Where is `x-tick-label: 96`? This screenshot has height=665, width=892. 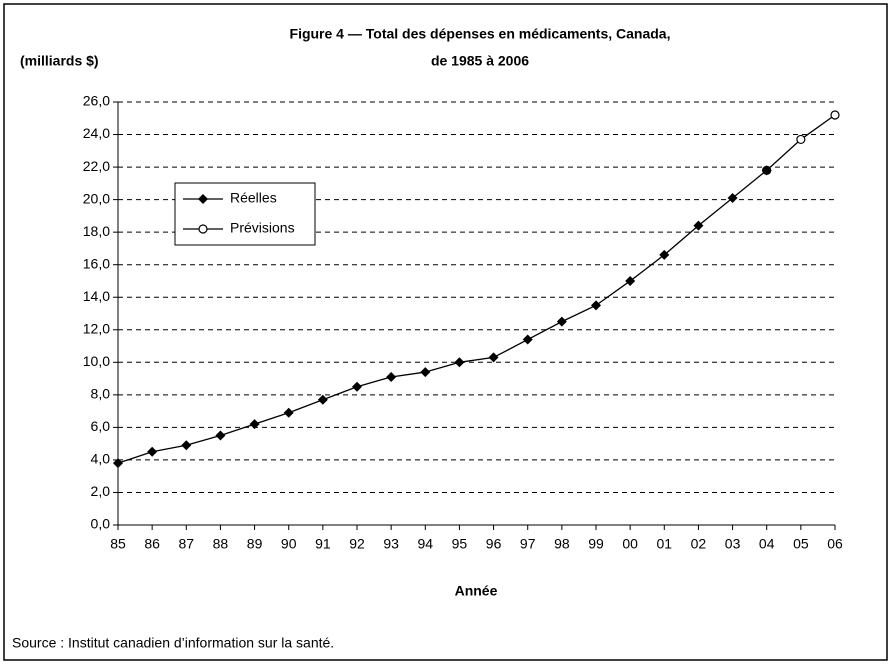 x-tick-label: 96 is located at coordinates (494, 544).